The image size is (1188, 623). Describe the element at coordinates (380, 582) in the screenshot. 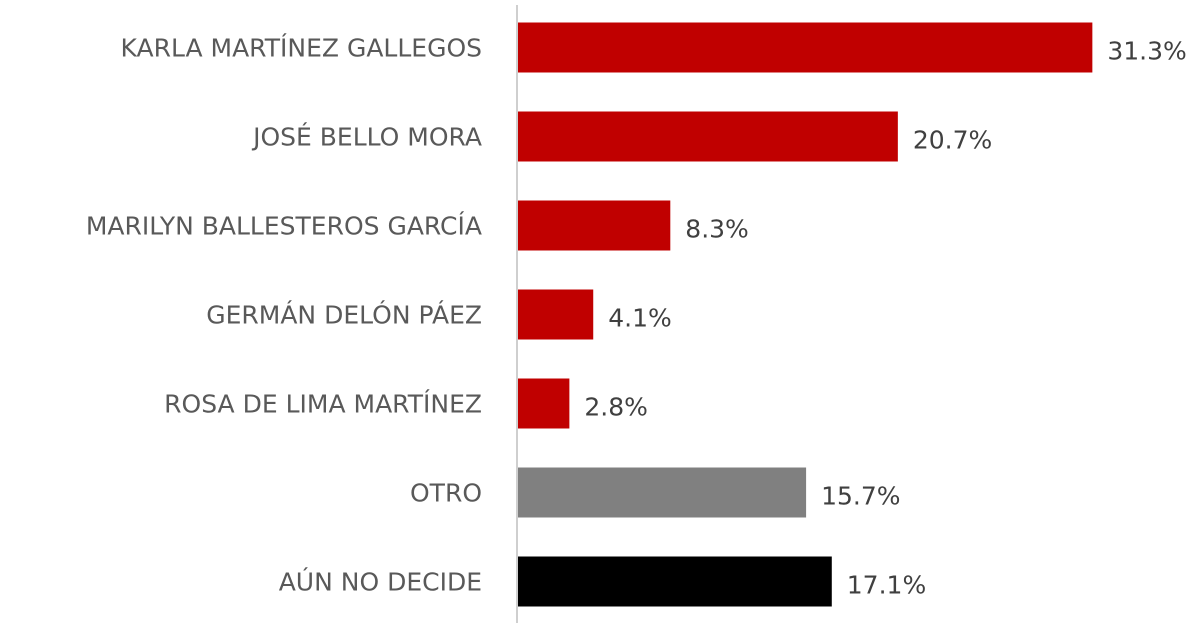

I see `category-label: AÚN NO DECIDE` at that location.